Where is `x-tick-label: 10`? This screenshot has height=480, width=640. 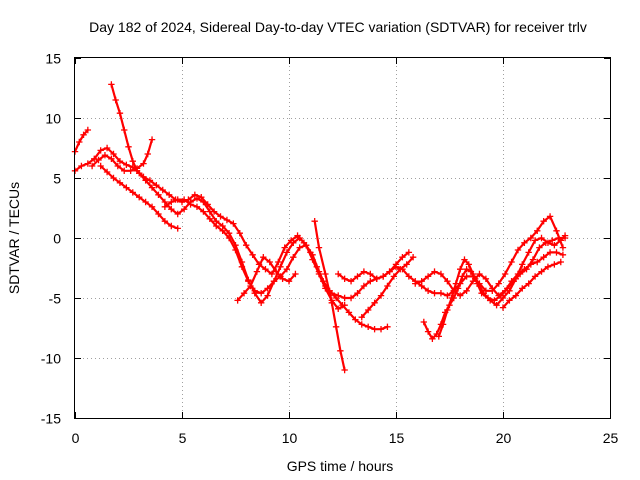
x-tick-label: 10 is located at coordinates (290, 438).